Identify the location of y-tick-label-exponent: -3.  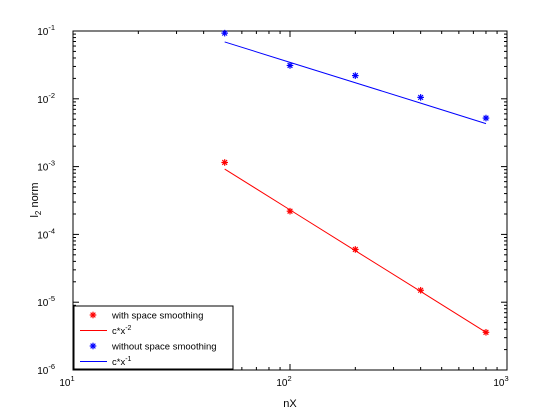
(51, 163).